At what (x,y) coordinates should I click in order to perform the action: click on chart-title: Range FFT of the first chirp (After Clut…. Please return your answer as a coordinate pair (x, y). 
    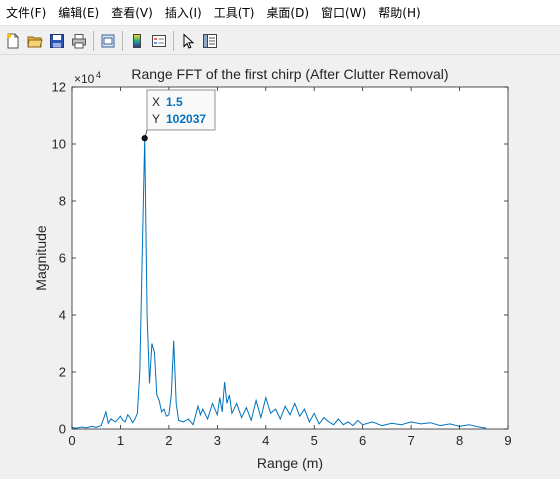
    Looking at the image, I should click on (289, 74).